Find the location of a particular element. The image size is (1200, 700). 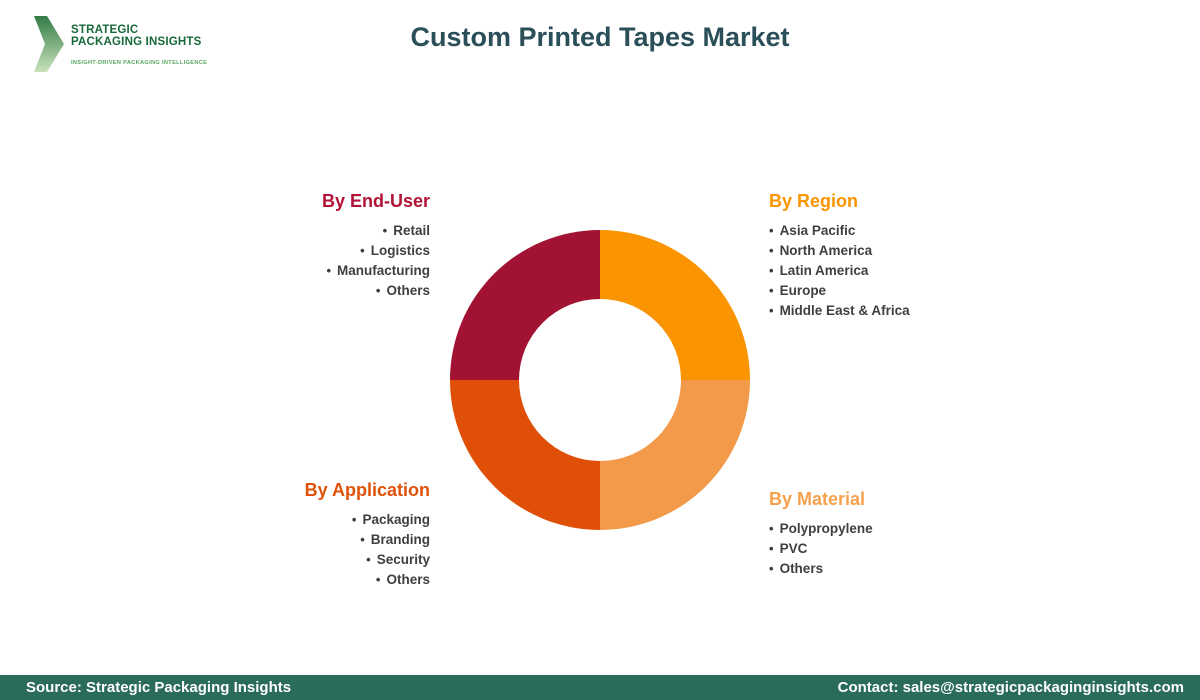

section-list-application: • Packaging • Branding • Security • Others is located at coordinates (367, 550).